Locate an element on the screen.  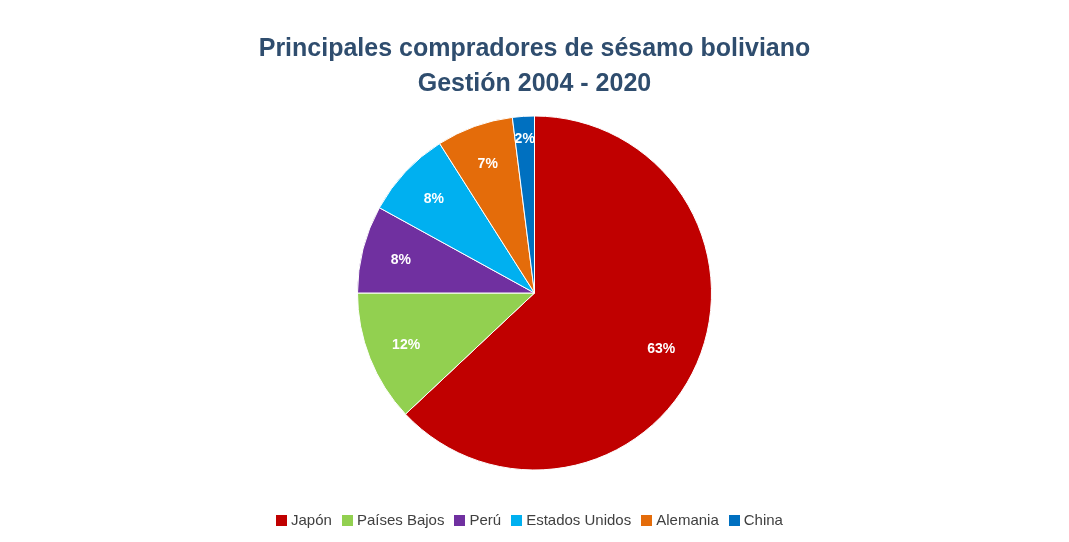
legend-label: Alemania is located at coordinates (687, 519).